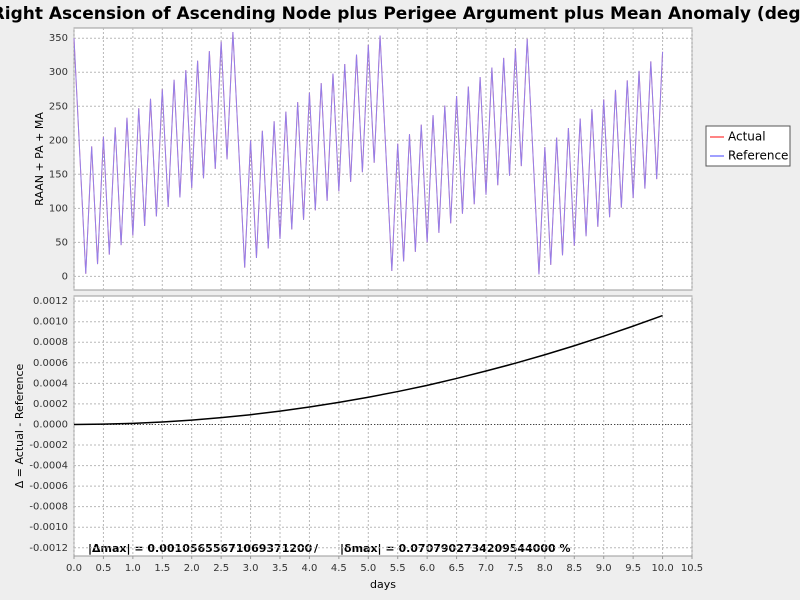 The height and width of the screenshot is (600, 800). I want to click on y-axis-label: RAAN + PA + MA, so click(39, 159).